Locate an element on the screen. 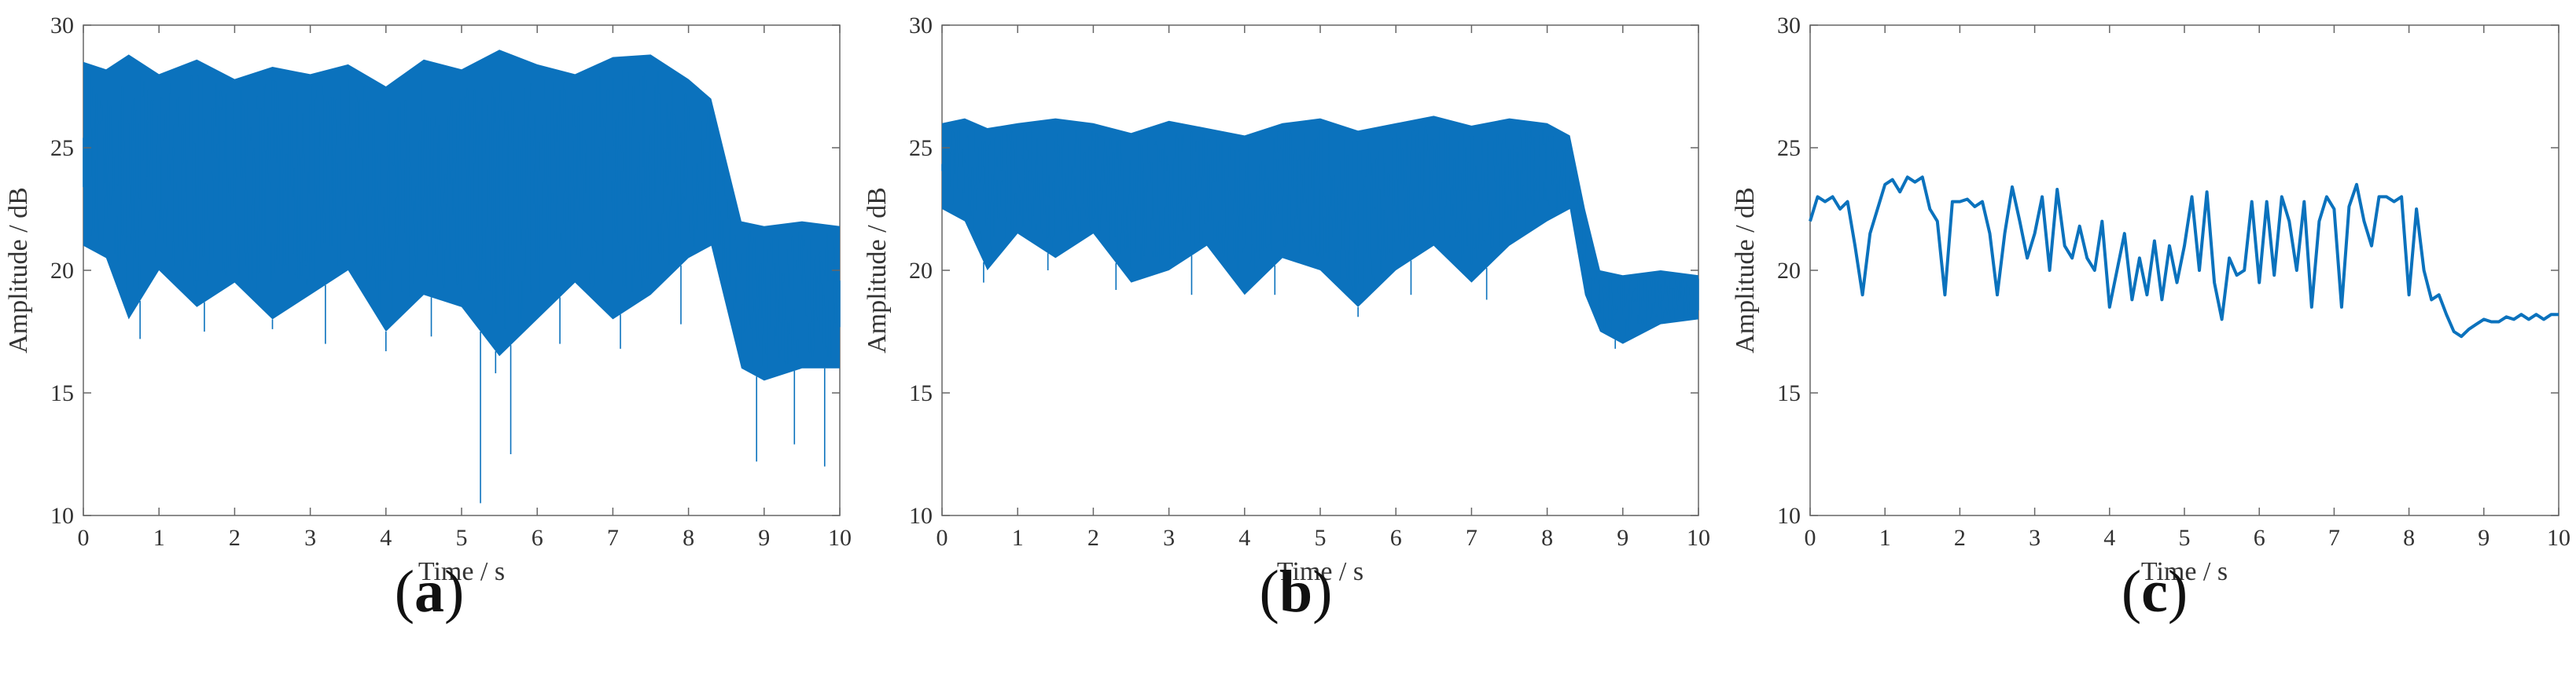 The height and width of the screenshot is (686, 2576). panel-label-letter: c is located at coordinates (2154, 592).